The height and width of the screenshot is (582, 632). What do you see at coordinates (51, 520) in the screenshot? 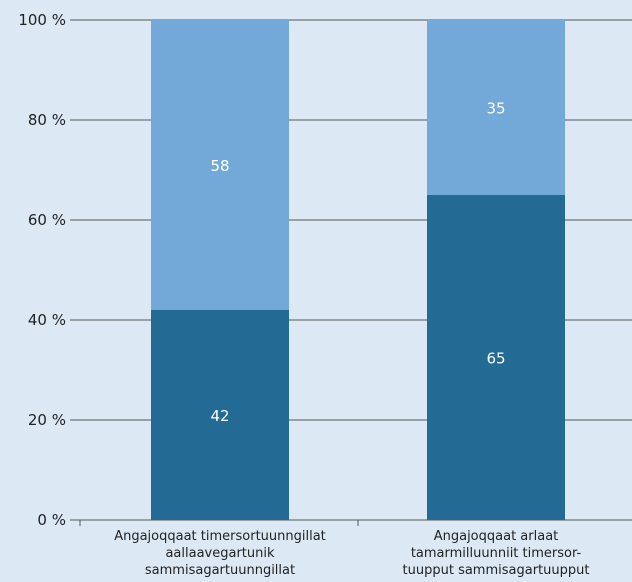
I see `y-tick-label: 0 %` at bounding box center [51, 520].